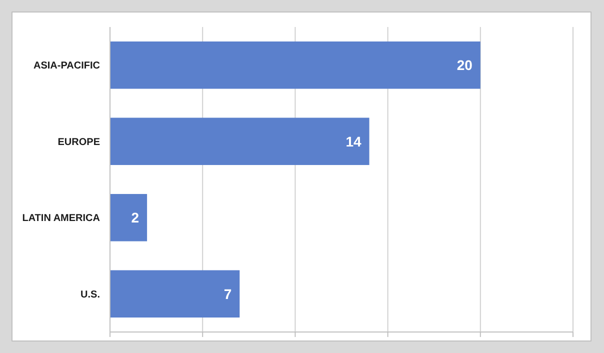 The image size is (604, 353). Describe the element at coordinates (61, 218) in the screenshot. I see `y-tick-label: LATIN AMERICA` at that location.